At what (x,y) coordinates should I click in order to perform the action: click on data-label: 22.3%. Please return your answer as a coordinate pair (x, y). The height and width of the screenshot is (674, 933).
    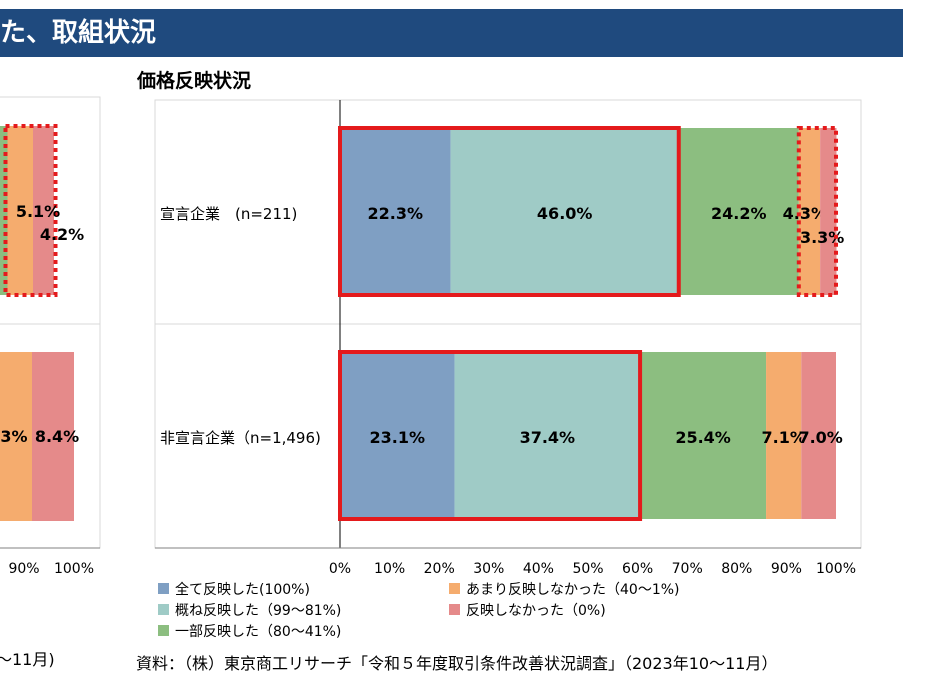
    Looking at the image, I should click on (396, 213).